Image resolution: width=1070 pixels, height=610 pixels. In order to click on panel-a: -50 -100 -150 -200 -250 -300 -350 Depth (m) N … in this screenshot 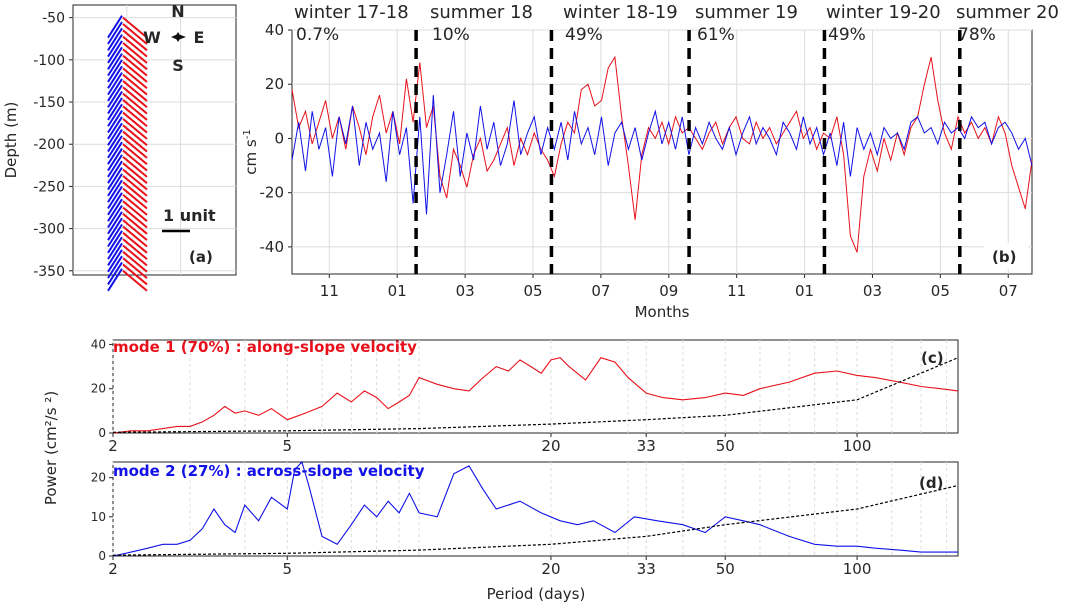, I will do `click(119, 147)`.